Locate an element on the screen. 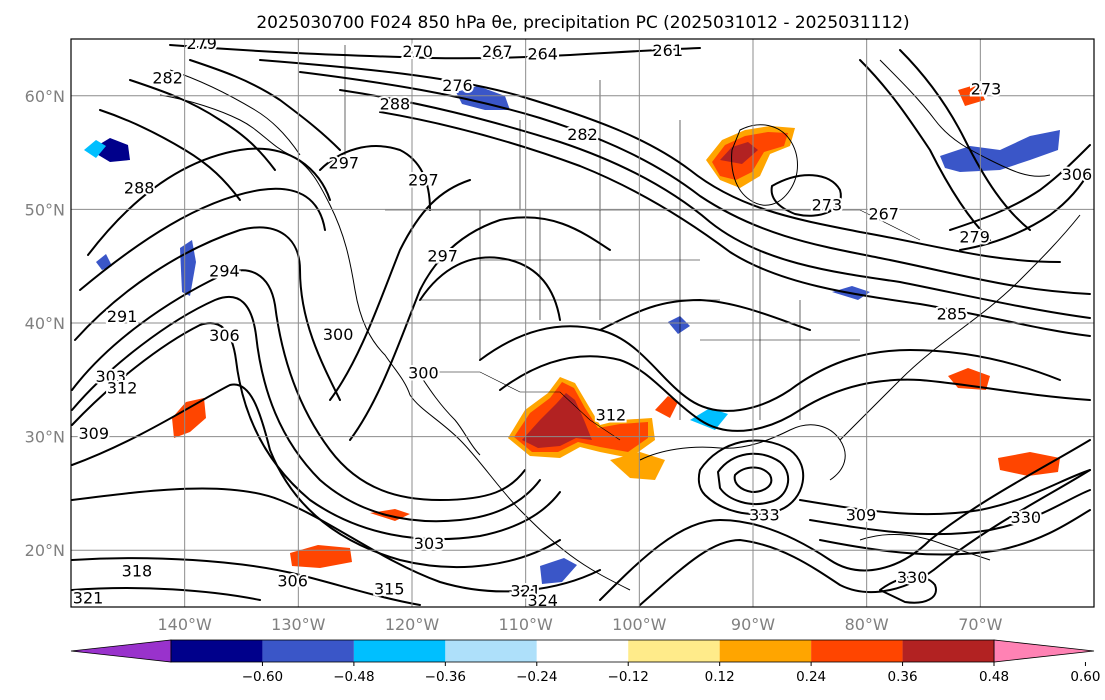 The width and height of the screenshot is (1105, 700). lon-tick-label: 130°W is located at coordinates (298, 624).